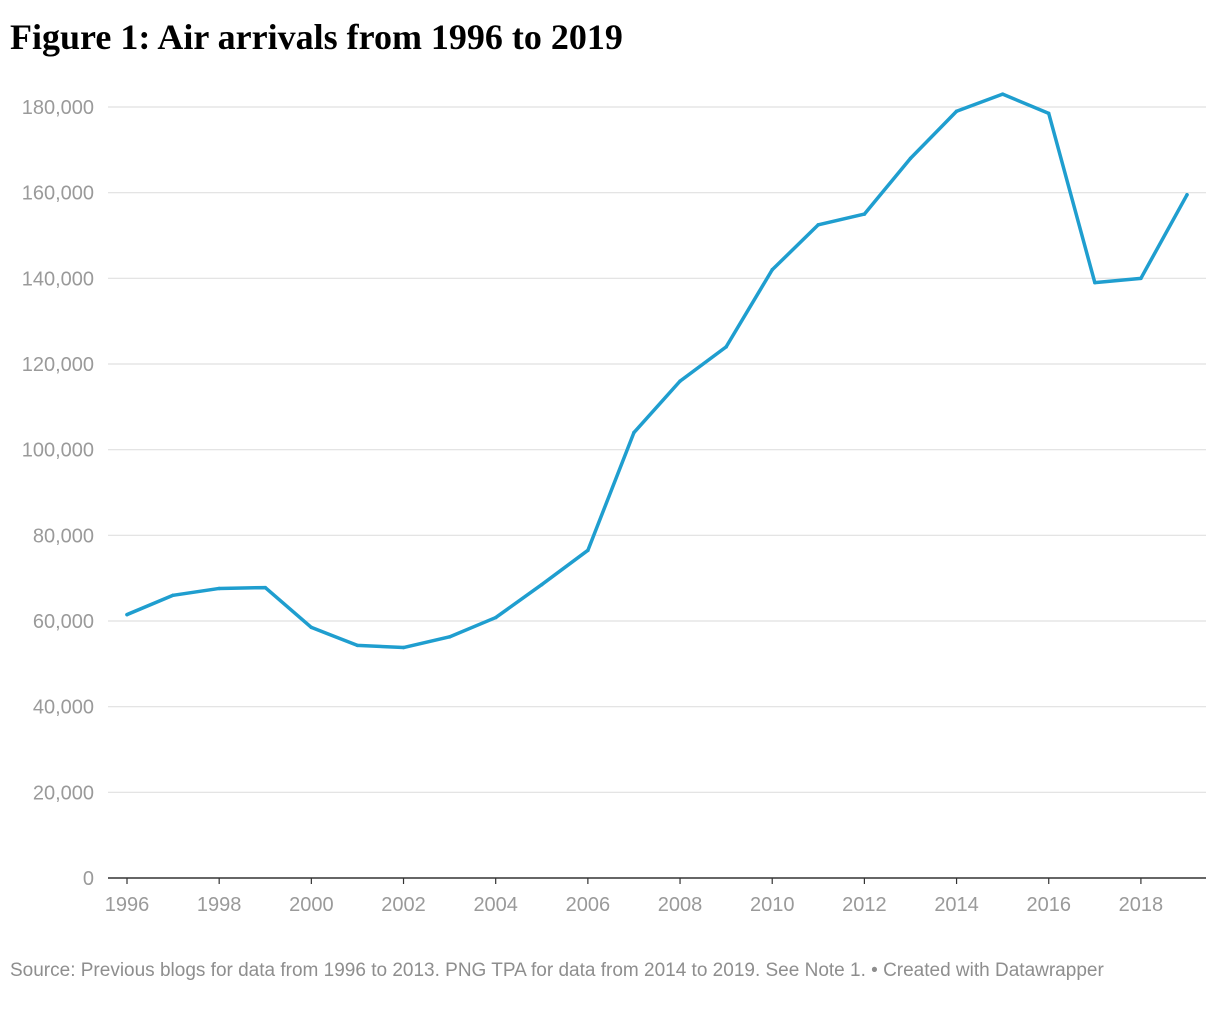 The height and width of the screenshot is (1020, 1220). I want to click on y-tick-label: 160,000, so click(58, 194).